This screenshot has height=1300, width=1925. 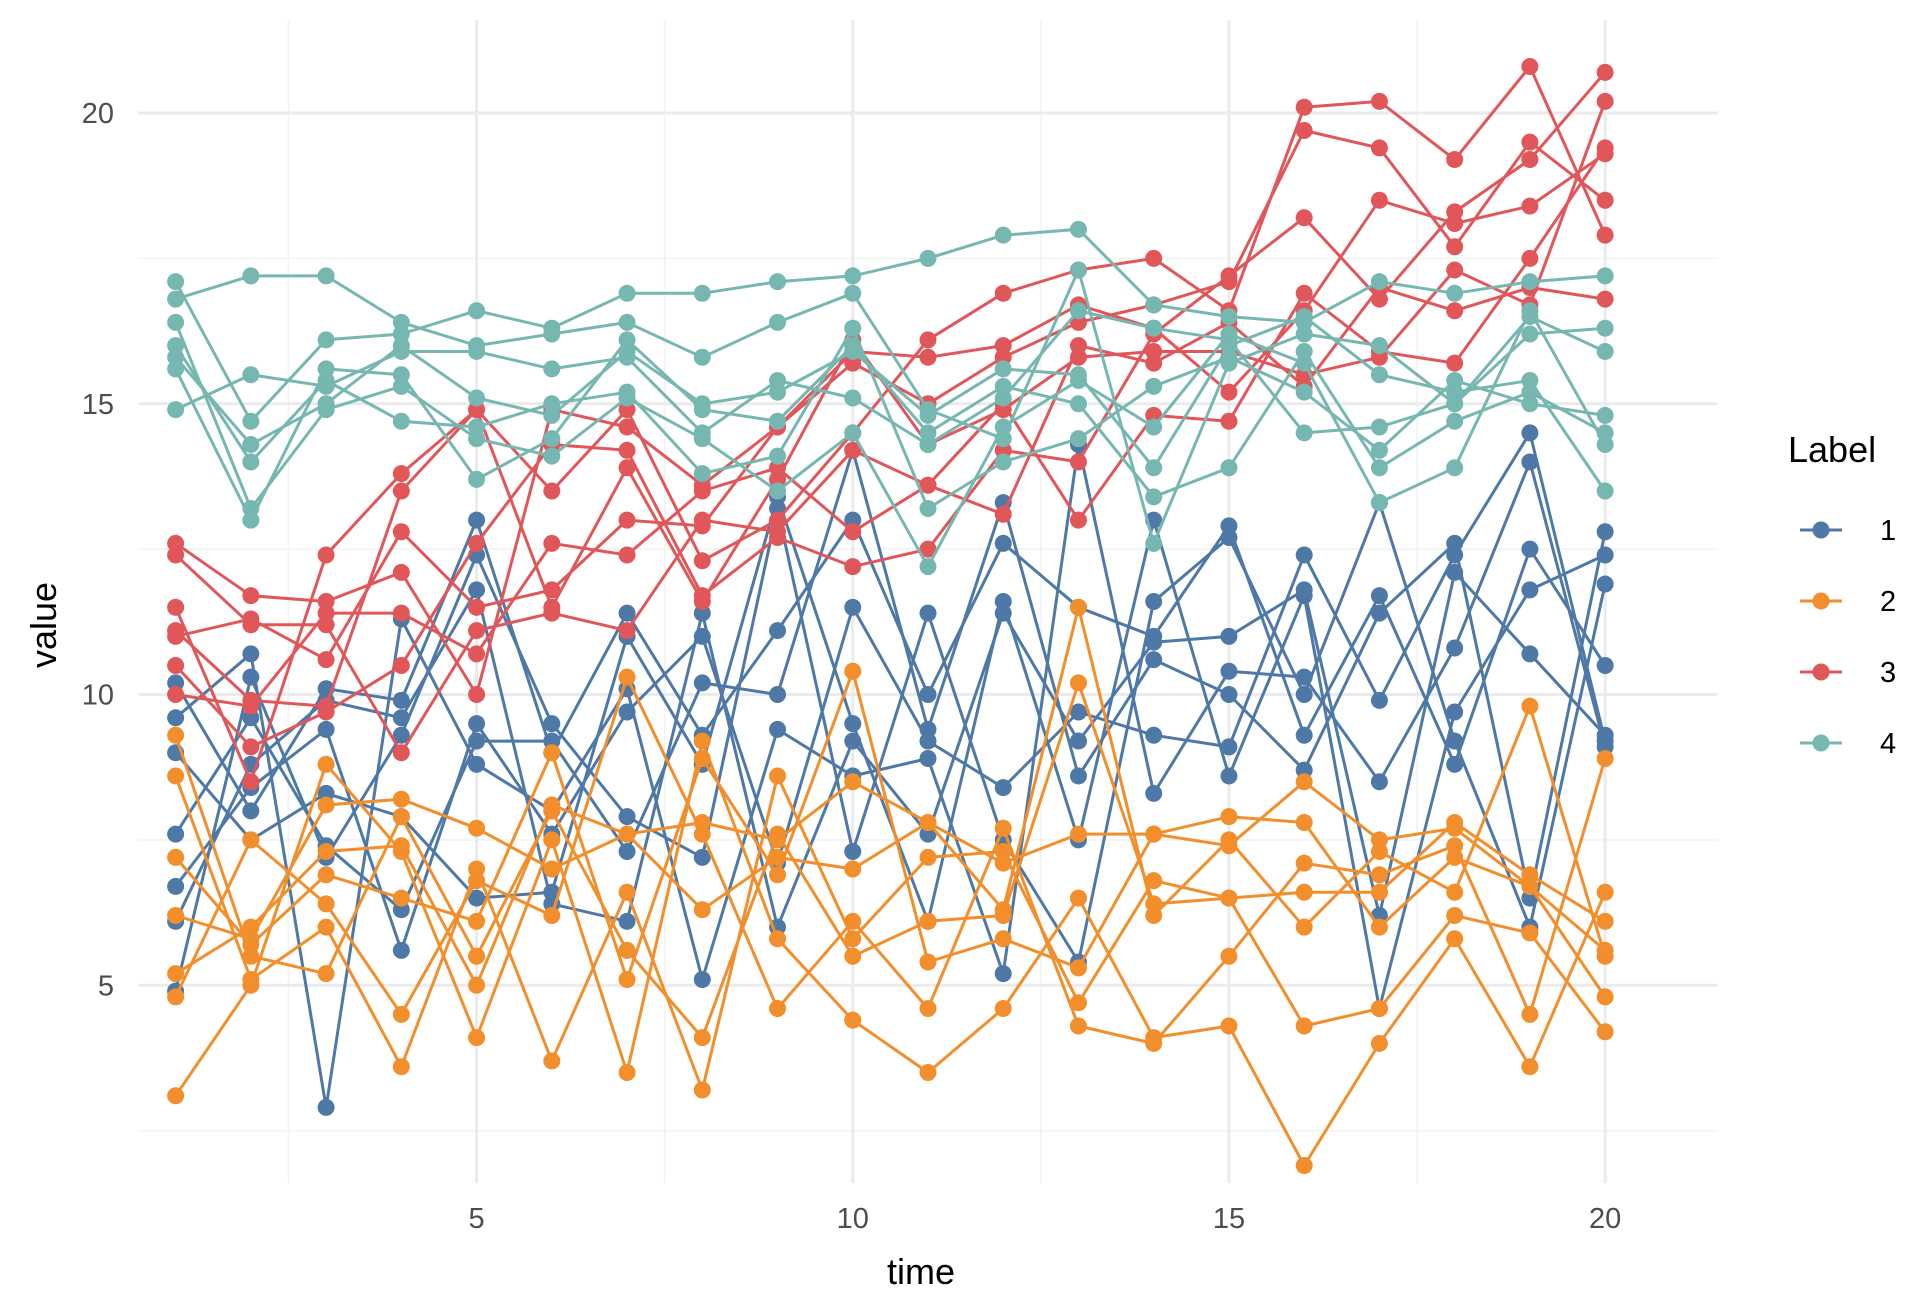 What do you see at coordinates (98, 114) in the screenshot?
I see `y-tick-label: 20` at bounding box center [98, 114].